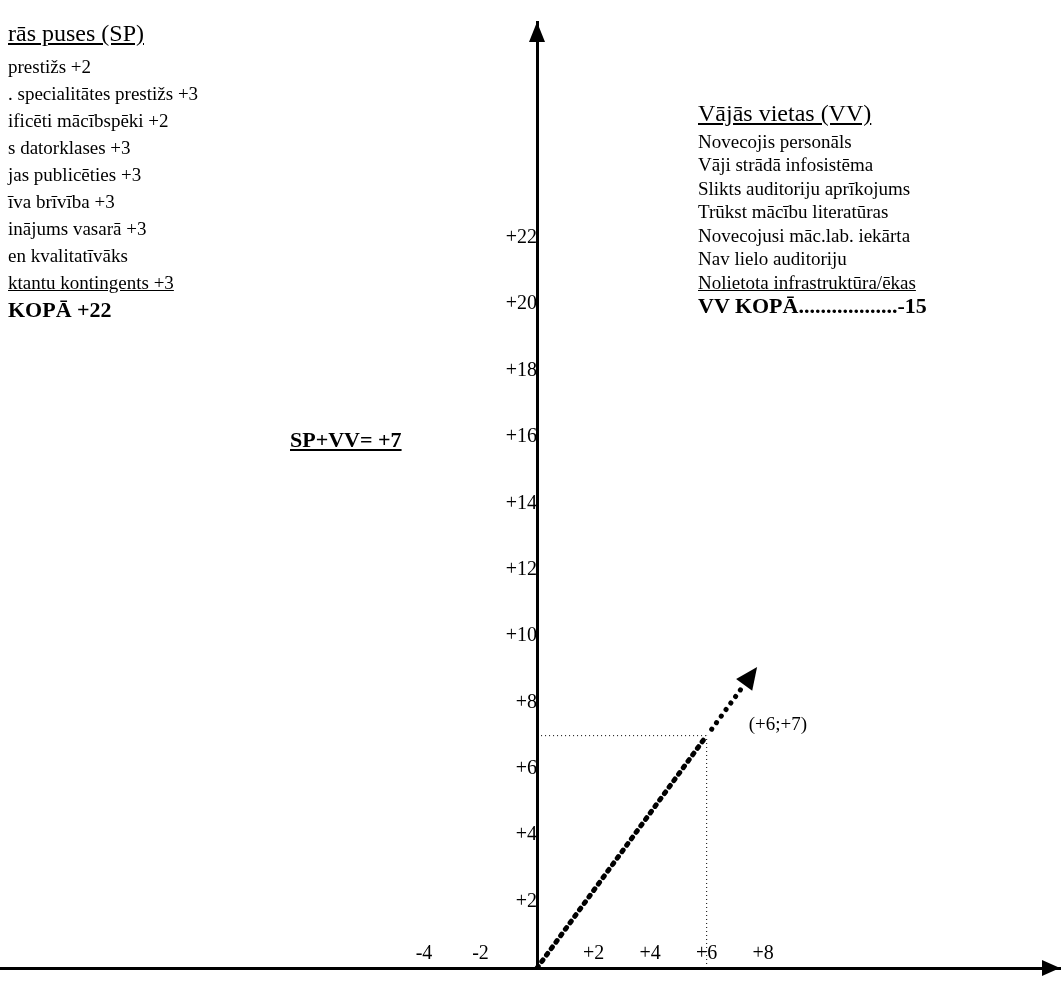  Describe the element at coordinates (812, 305) in the screenshot. I see `annotation: VV KOPĀ..................-15` at that location.